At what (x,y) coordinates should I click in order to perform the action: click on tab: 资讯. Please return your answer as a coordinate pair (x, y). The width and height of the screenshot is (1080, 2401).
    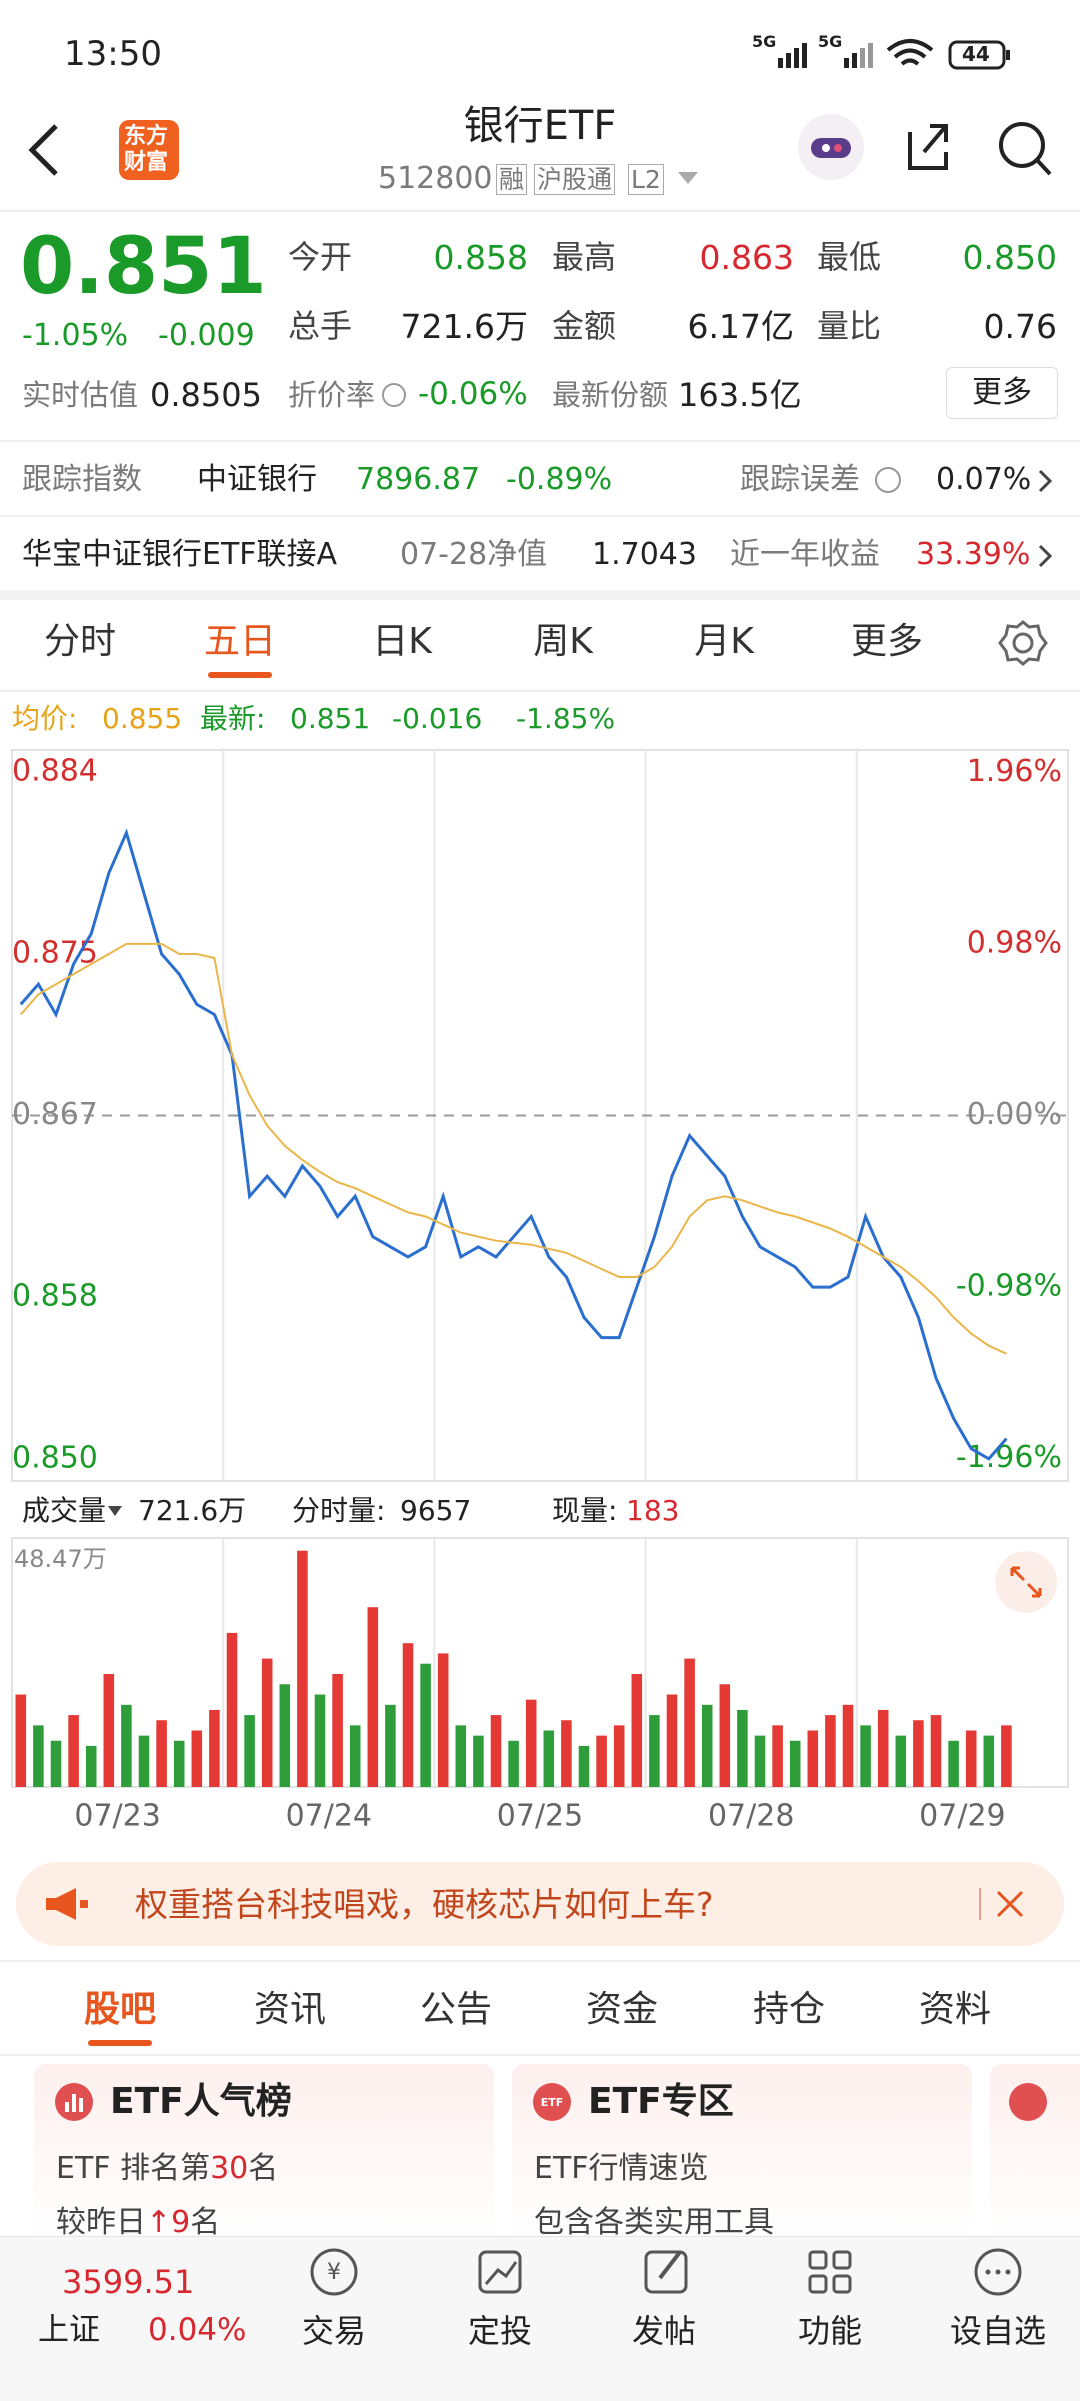
    Looking at the image, I should click on (289, 2009).